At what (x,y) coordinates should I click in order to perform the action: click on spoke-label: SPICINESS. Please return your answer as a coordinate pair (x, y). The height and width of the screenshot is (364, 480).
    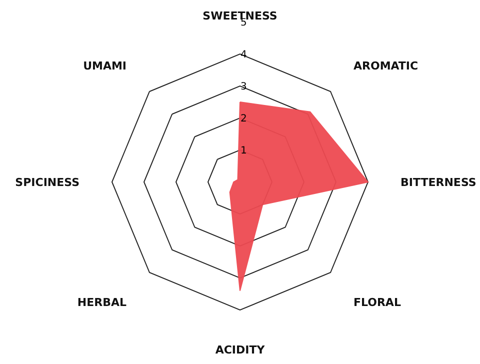
    Looking at the image, I should click on (47, 182).